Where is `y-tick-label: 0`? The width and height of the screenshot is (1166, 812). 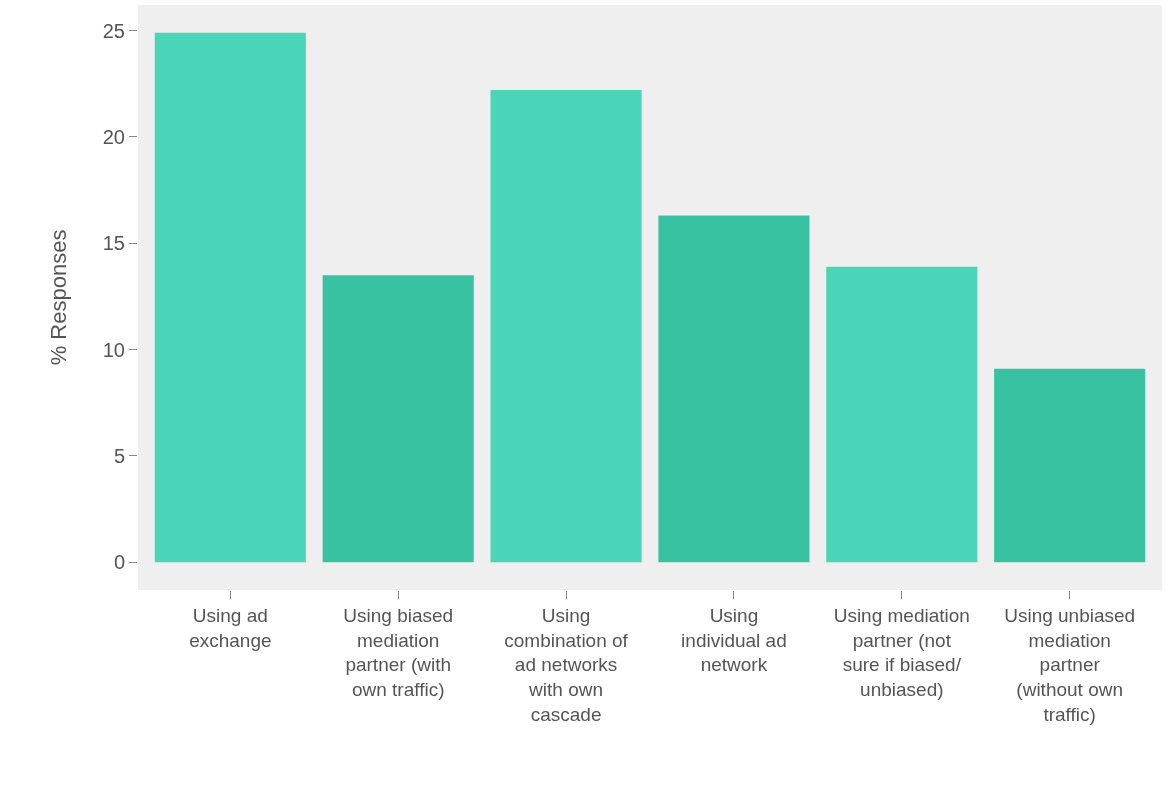 y-tick-label: 0 is located at coordinates (119, 562).